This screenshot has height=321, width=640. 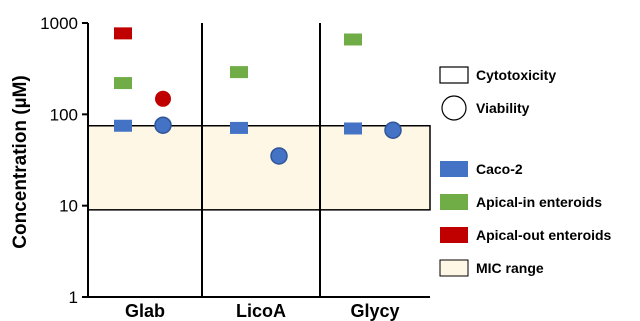 I want to click on point-caco-2-licoa-viability, so click(x=279, y=156).